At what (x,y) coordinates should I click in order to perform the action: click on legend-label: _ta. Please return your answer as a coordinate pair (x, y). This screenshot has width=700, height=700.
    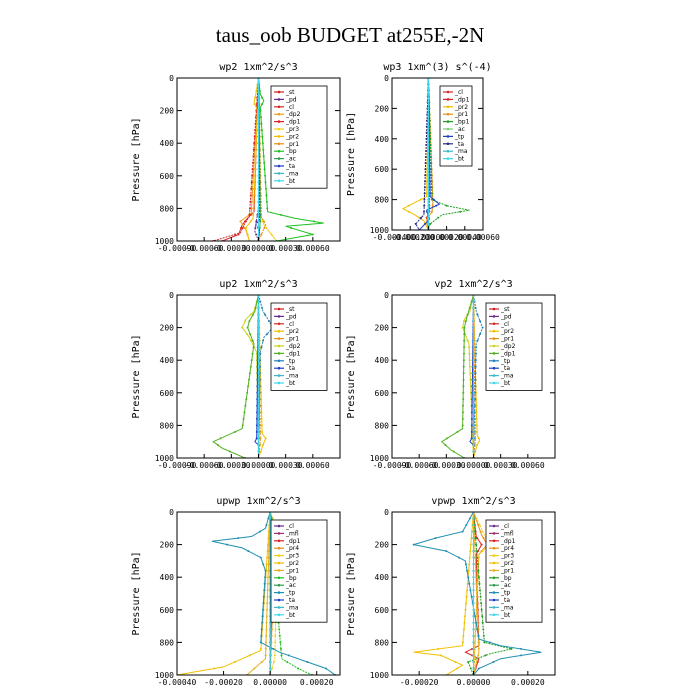
    Looking at the image, I should click on (505, 600).